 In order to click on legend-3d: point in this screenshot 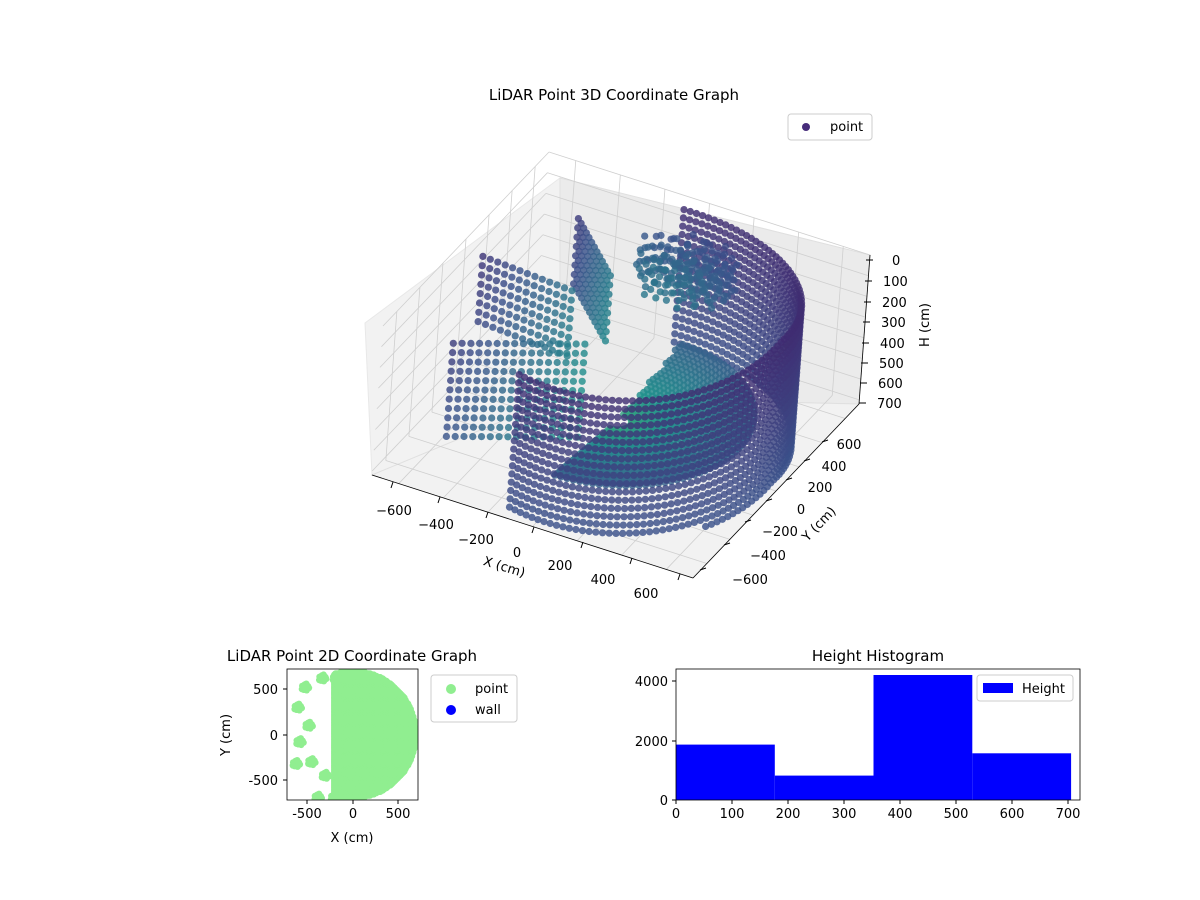, I will do `click(830, 127)`.